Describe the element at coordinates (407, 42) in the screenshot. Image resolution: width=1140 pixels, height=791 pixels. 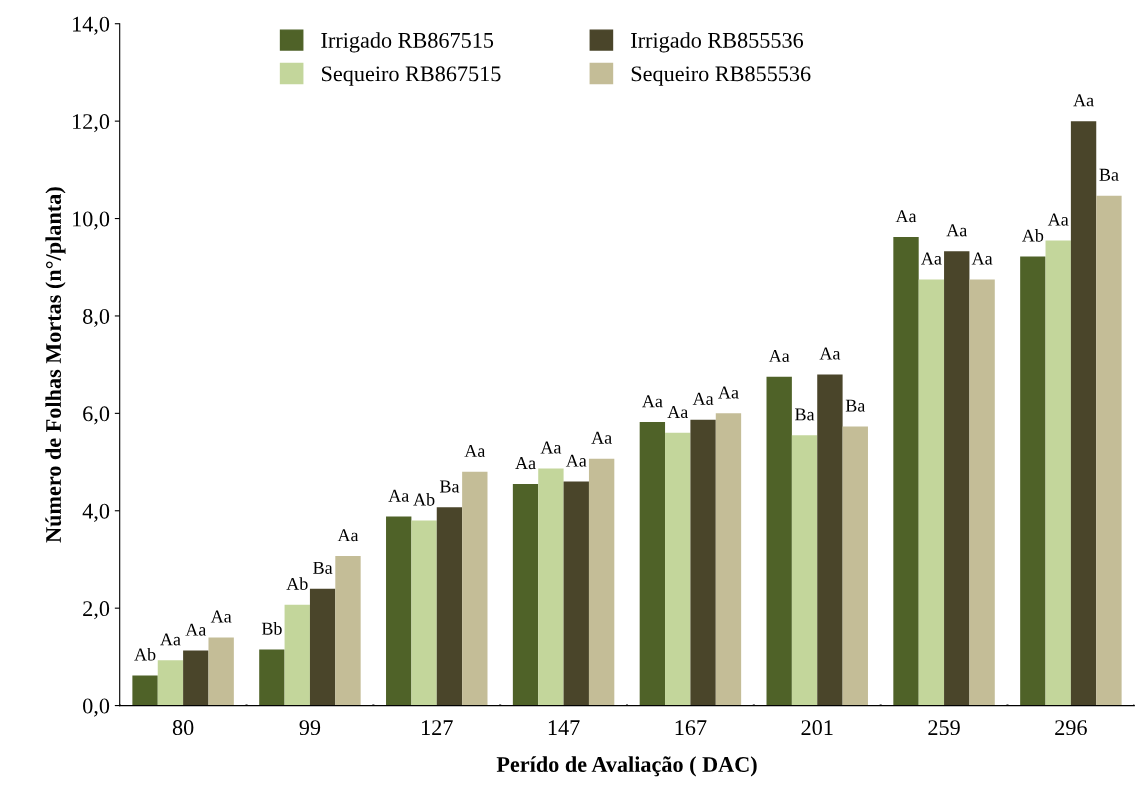
I see `legend-label: Irrigado RB867515` at that location.